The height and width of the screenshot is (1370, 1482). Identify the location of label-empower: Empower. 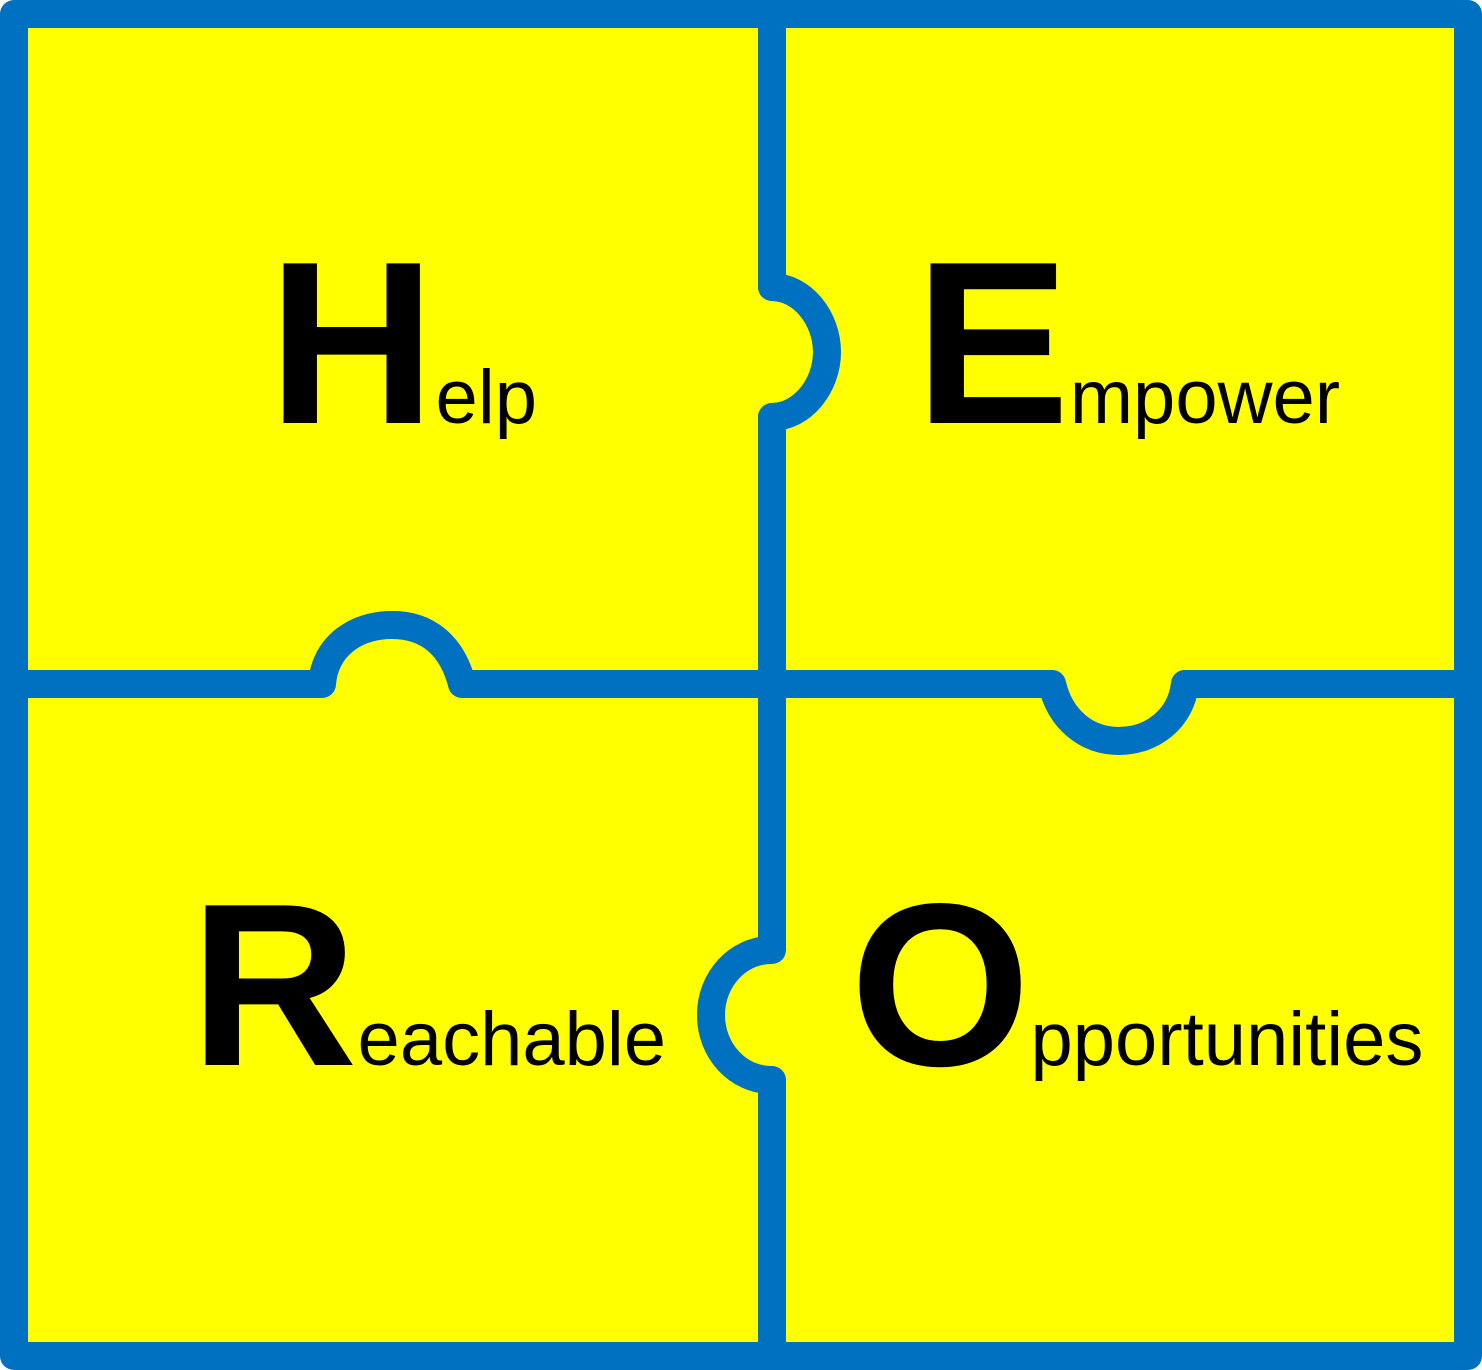
(1127, 343).